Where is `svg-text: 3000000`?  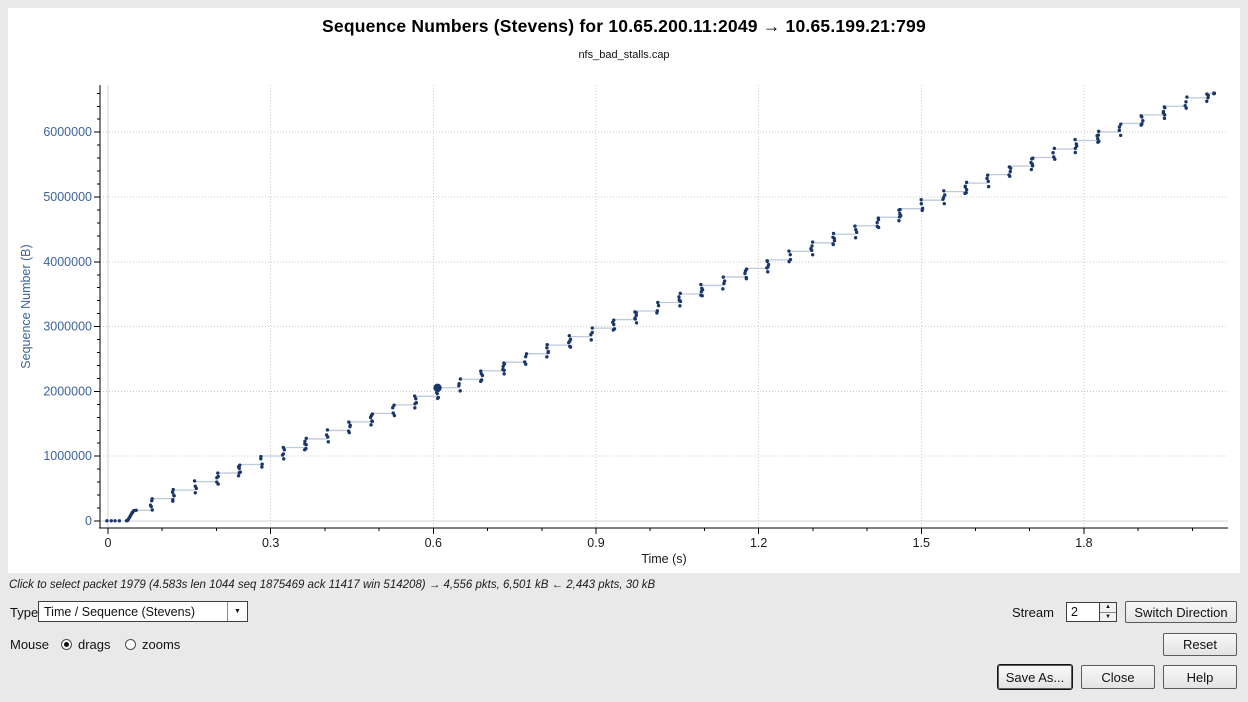
svg-text: 3000000 is located at coordinates (67, 327).